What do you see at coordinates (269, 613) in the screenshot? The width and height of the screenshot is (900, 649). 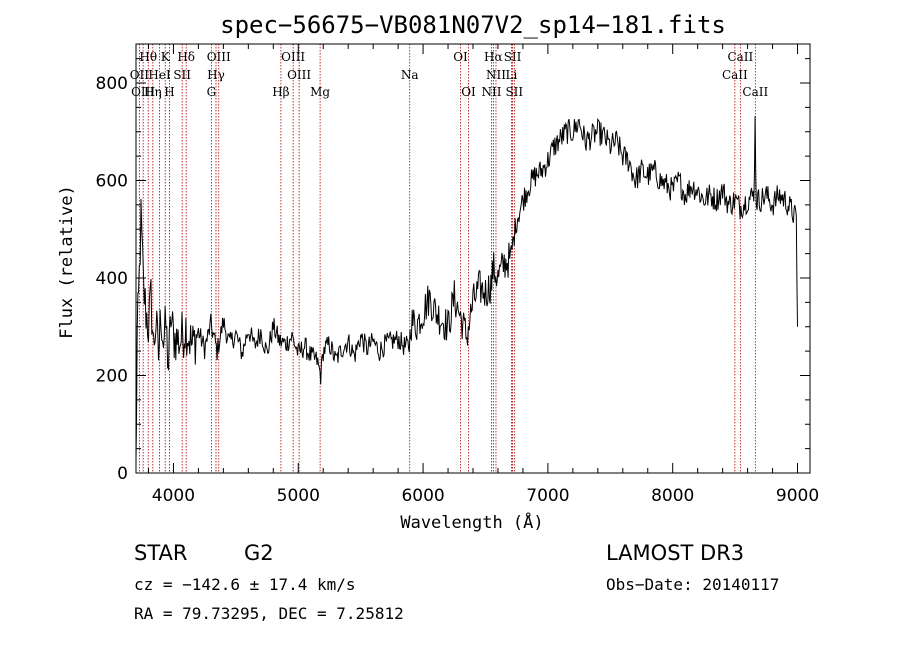 I see `ra-dec-coordinates: RA = 79.73295, DEC = 7.25812` at bounding box center [269, 613].